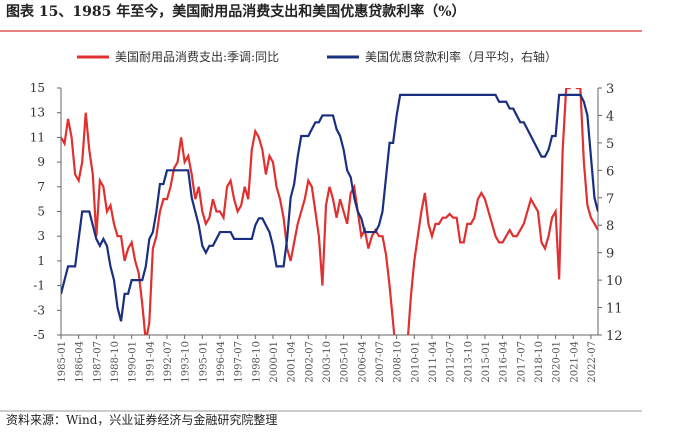 This screenshot has width=673, height=440. What do you see at coordinates (380, 362) in the screenshot?
I see `x-tick-label: 2007-07` at bounding box center [380, 362].